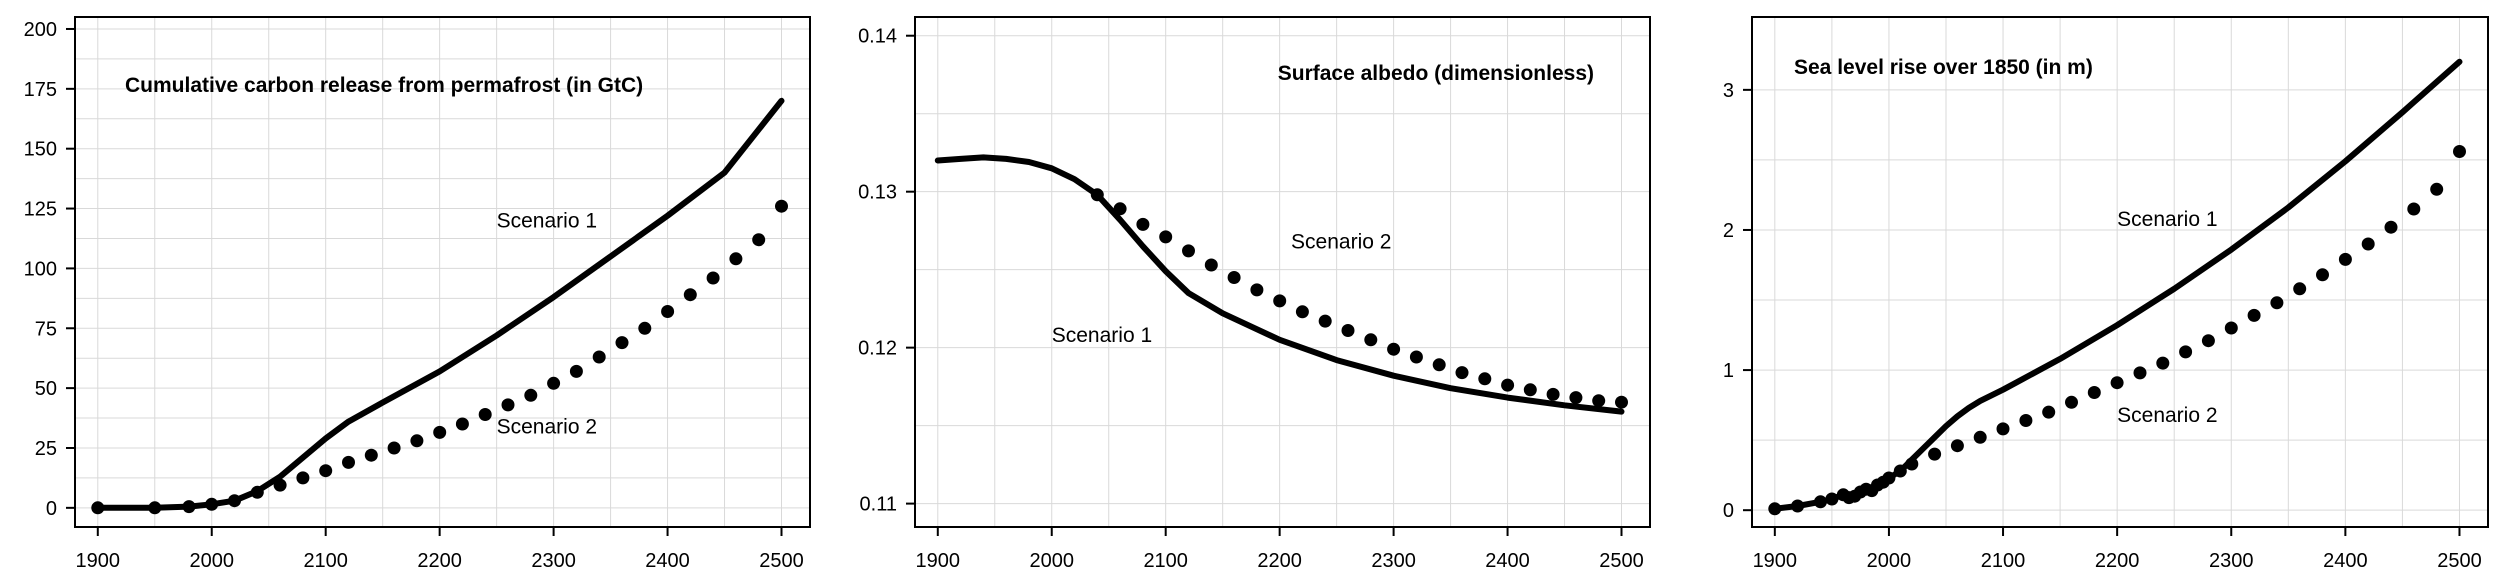 The image size is (2496, 586). I want to click on panel-title: Sea level rise over 1850 (in m), so click(1943, 67).